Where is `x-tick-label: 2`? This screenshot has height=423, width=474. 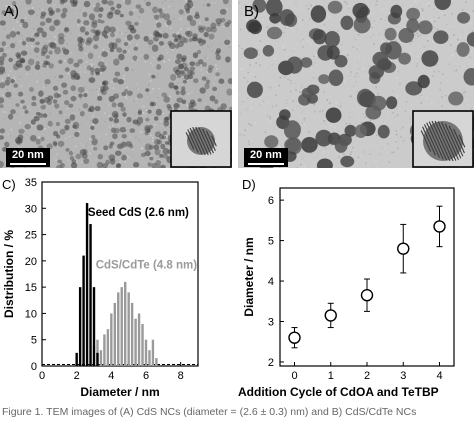 x-tick-label: 2 is located at coordinates (77, 376).